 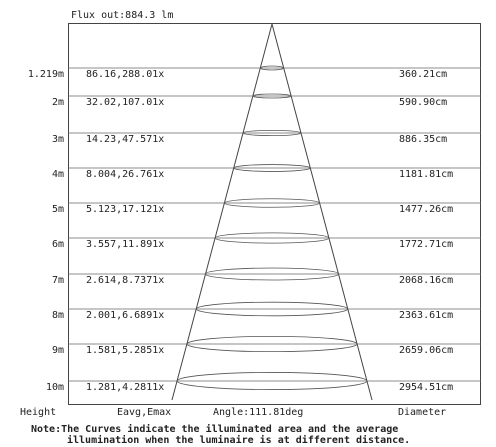 I want to click on row-illum-value: 2.001,6.6891x, so click(x=125, y=315).